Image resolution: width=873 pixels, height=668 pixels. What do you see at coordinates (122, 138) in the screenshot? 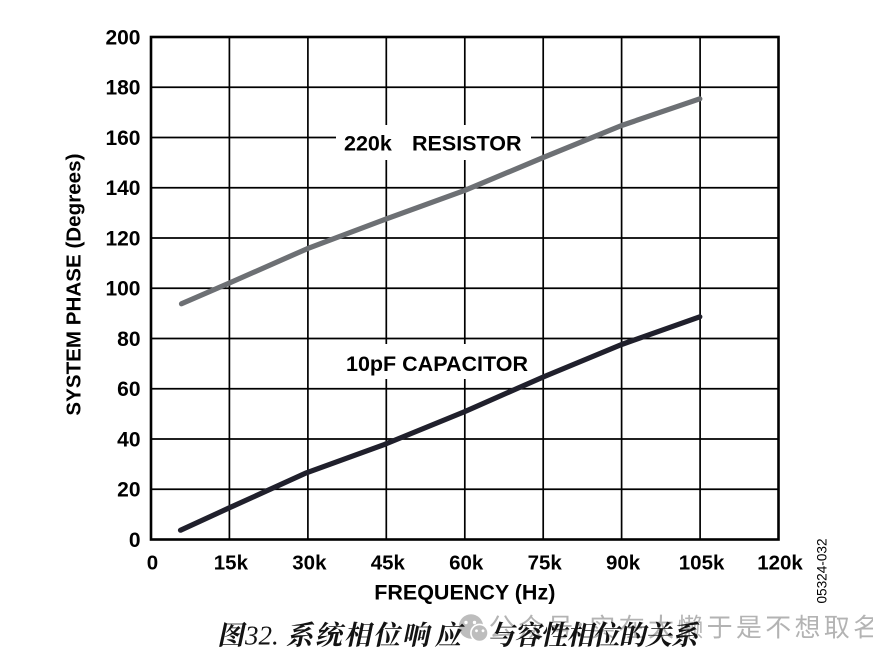
I see `svg-text: 160` at bounding box center [122, 138].